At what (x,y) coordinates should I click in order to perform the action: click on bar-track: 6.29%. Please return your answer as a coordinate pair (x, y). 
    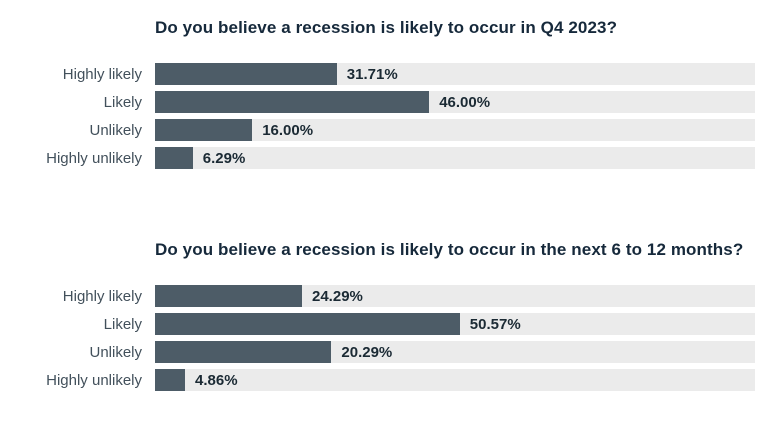
    Looking at the image, I should click on (455, 158).